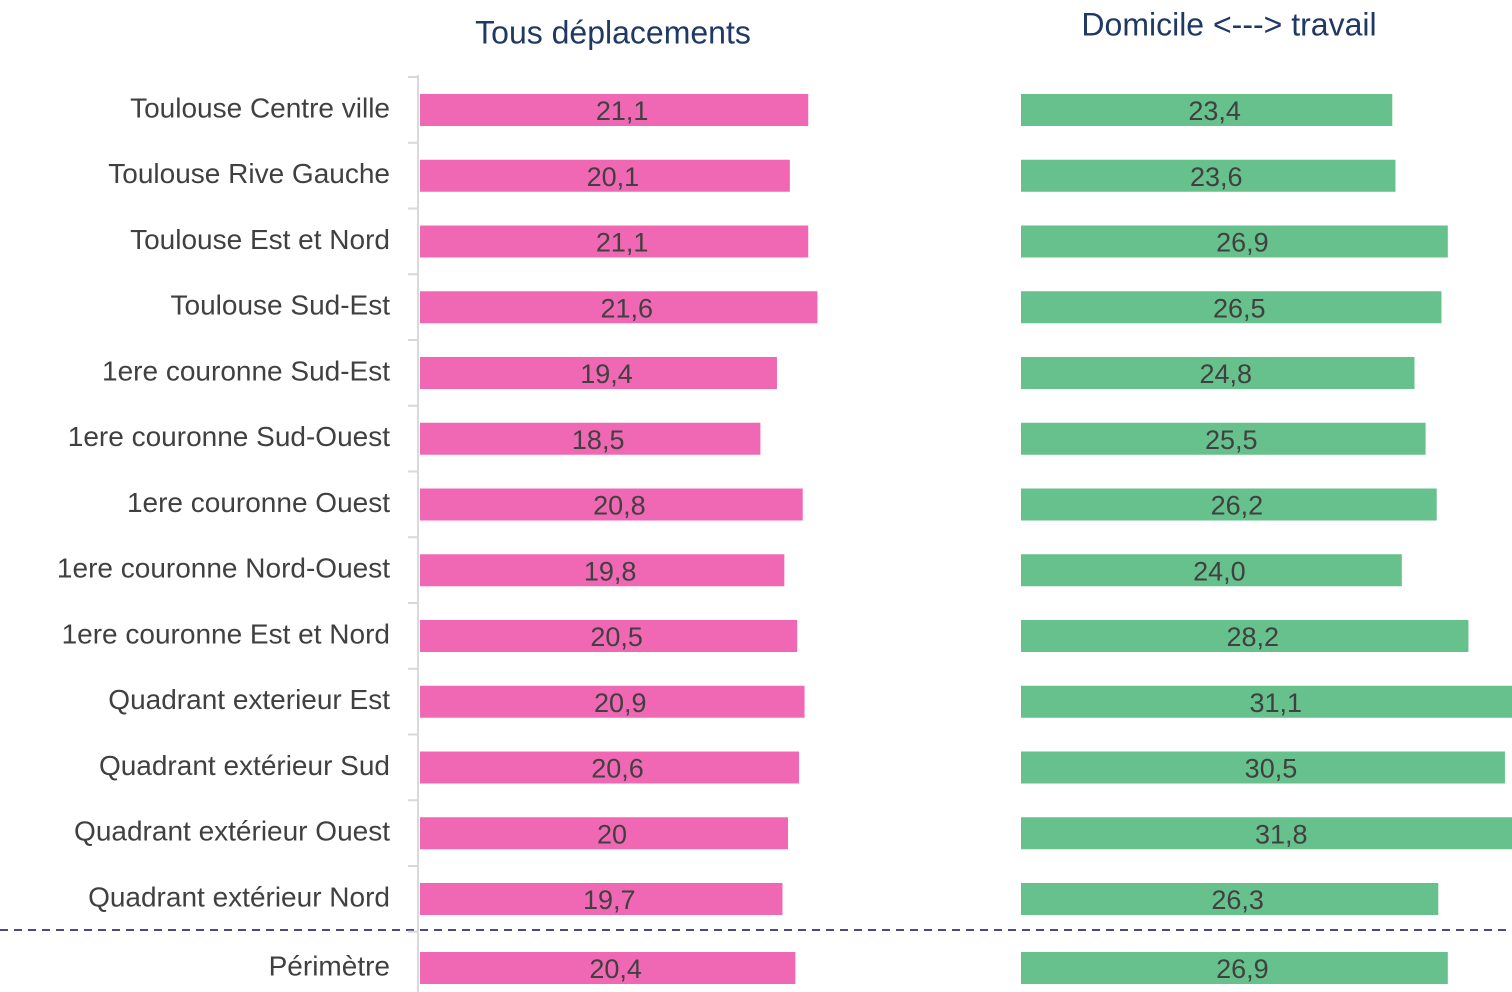  Describe the element at coordinates (616, 637) in the screenshot. I see `value-label: 20,5` at that location.